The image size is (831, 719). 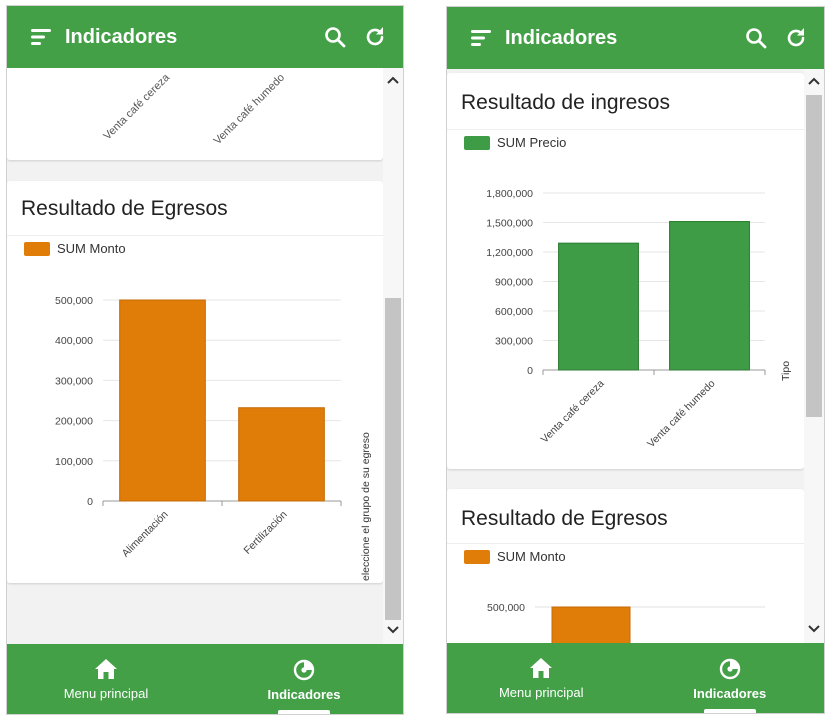 I want to click on x-axis-title: Tipo, so click(x=786, y=371).